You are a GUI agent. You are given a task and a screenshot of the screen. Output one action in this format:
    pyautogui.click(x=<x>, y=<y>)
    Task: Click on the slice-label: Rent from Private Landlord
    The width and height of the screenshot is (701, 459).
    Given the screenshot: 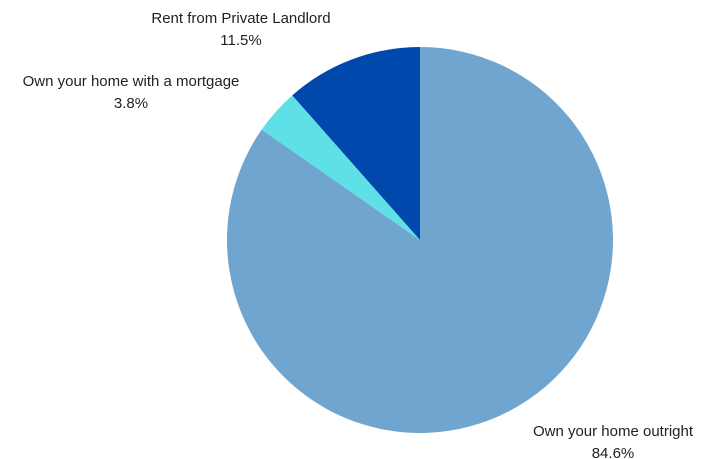 What is the action you would take?
    pyautogui.click(x=240, y=18)
    